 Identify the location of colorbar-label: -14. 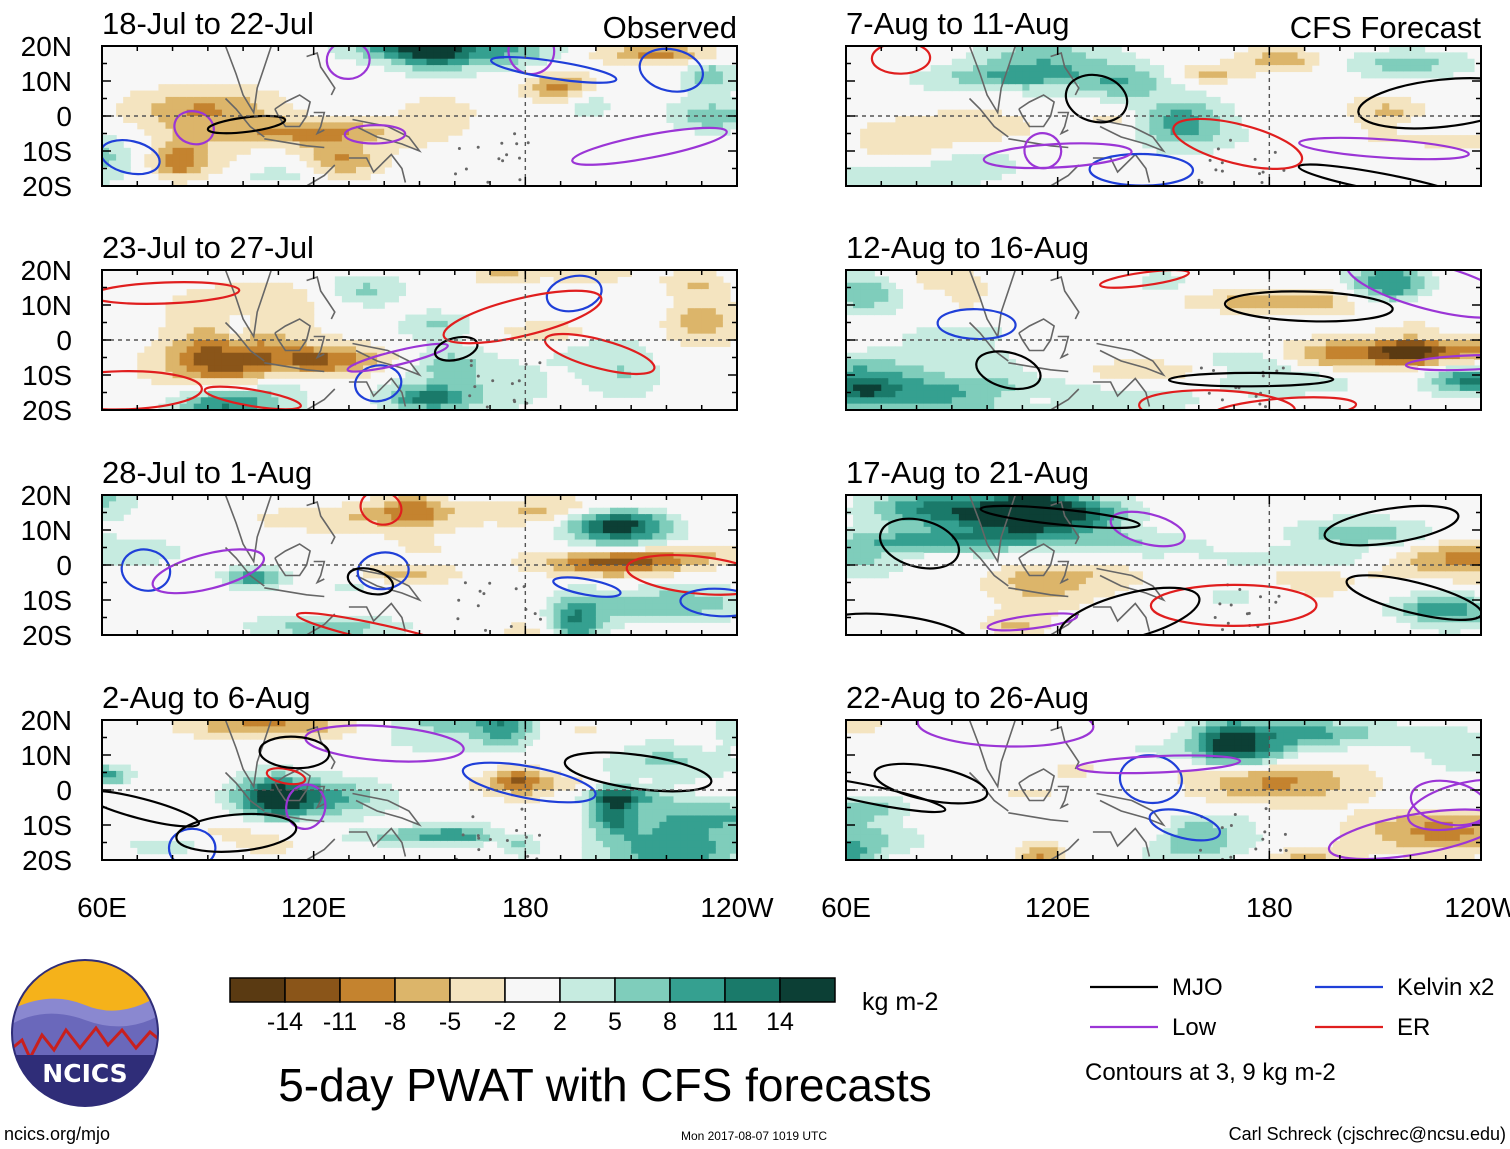
(285, 1022).